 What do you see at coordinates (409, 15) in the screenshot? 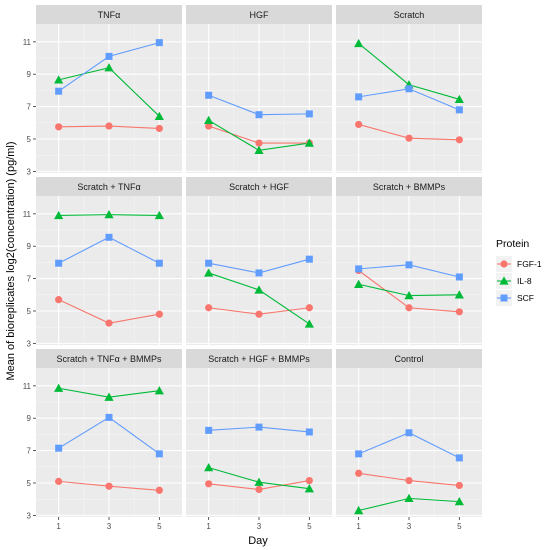
I see `facet-title: Scratch` at bounding box center [409, 15].